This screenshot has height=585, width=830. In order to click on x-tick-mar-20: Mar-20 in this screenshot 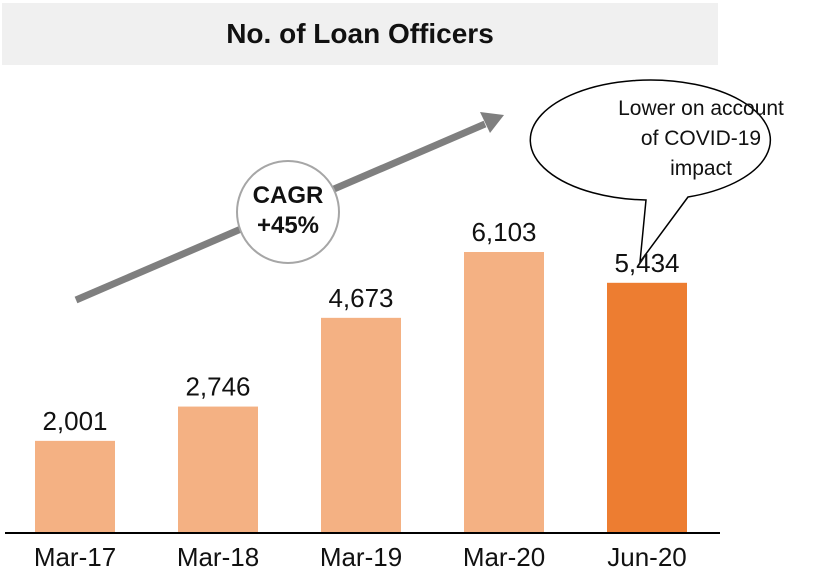, I will do `click(504, 557)`.